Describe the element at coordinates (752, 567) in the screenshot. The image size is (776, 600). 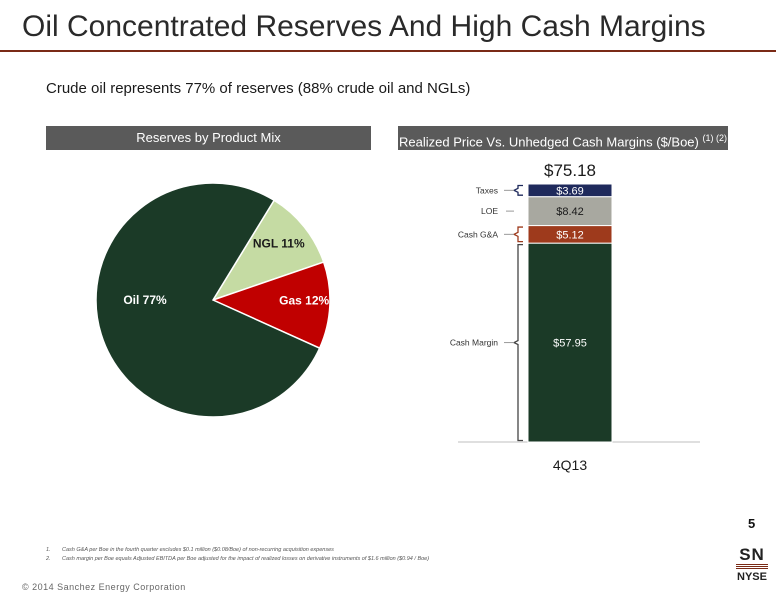
I see `logo-bars` at that location.